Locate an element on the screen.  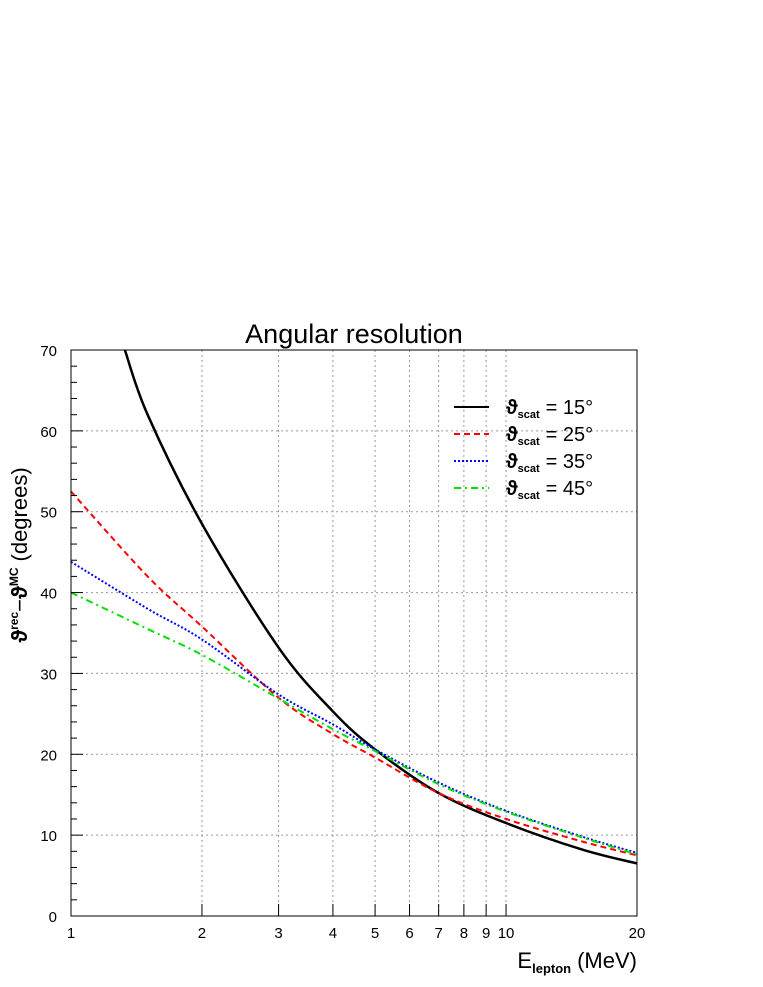
y-tick-label: 30 is located at coordinates (48, 674).